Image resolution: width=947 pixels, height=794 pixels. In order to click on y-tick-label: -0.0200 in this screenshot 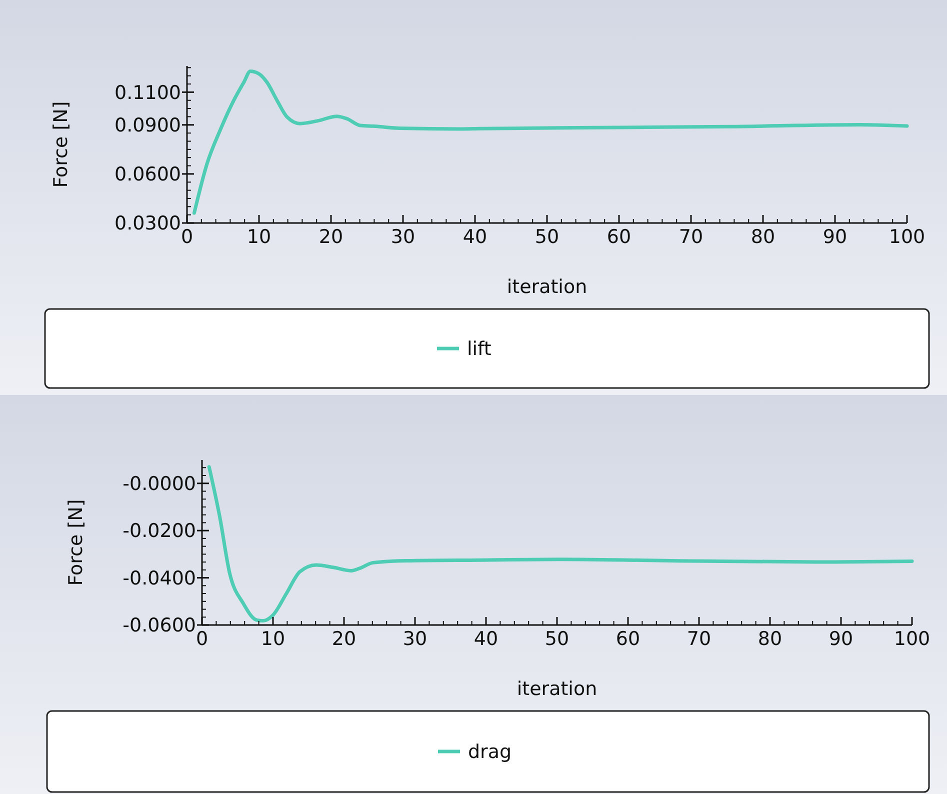, I will do `click(159, 531)`.